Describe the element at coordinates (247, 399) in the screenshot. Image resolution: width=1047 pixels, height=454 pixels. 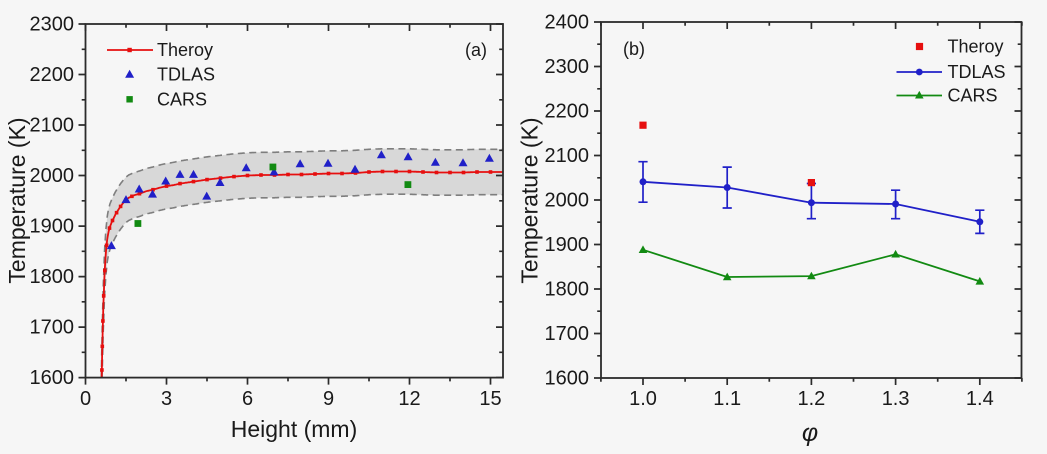
I see `svg-text: 6` at that location.